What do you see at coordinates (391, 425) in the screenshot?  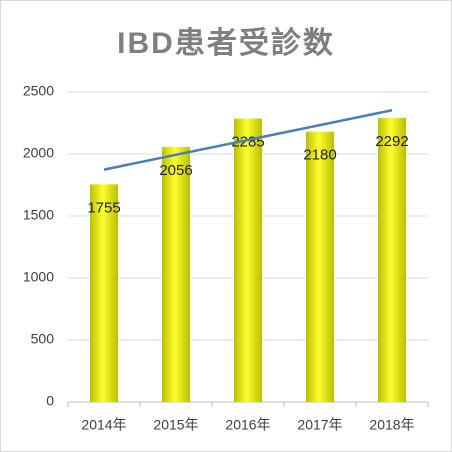 I see `x-tick-label: 2018年` at bounding box center [391, 425].